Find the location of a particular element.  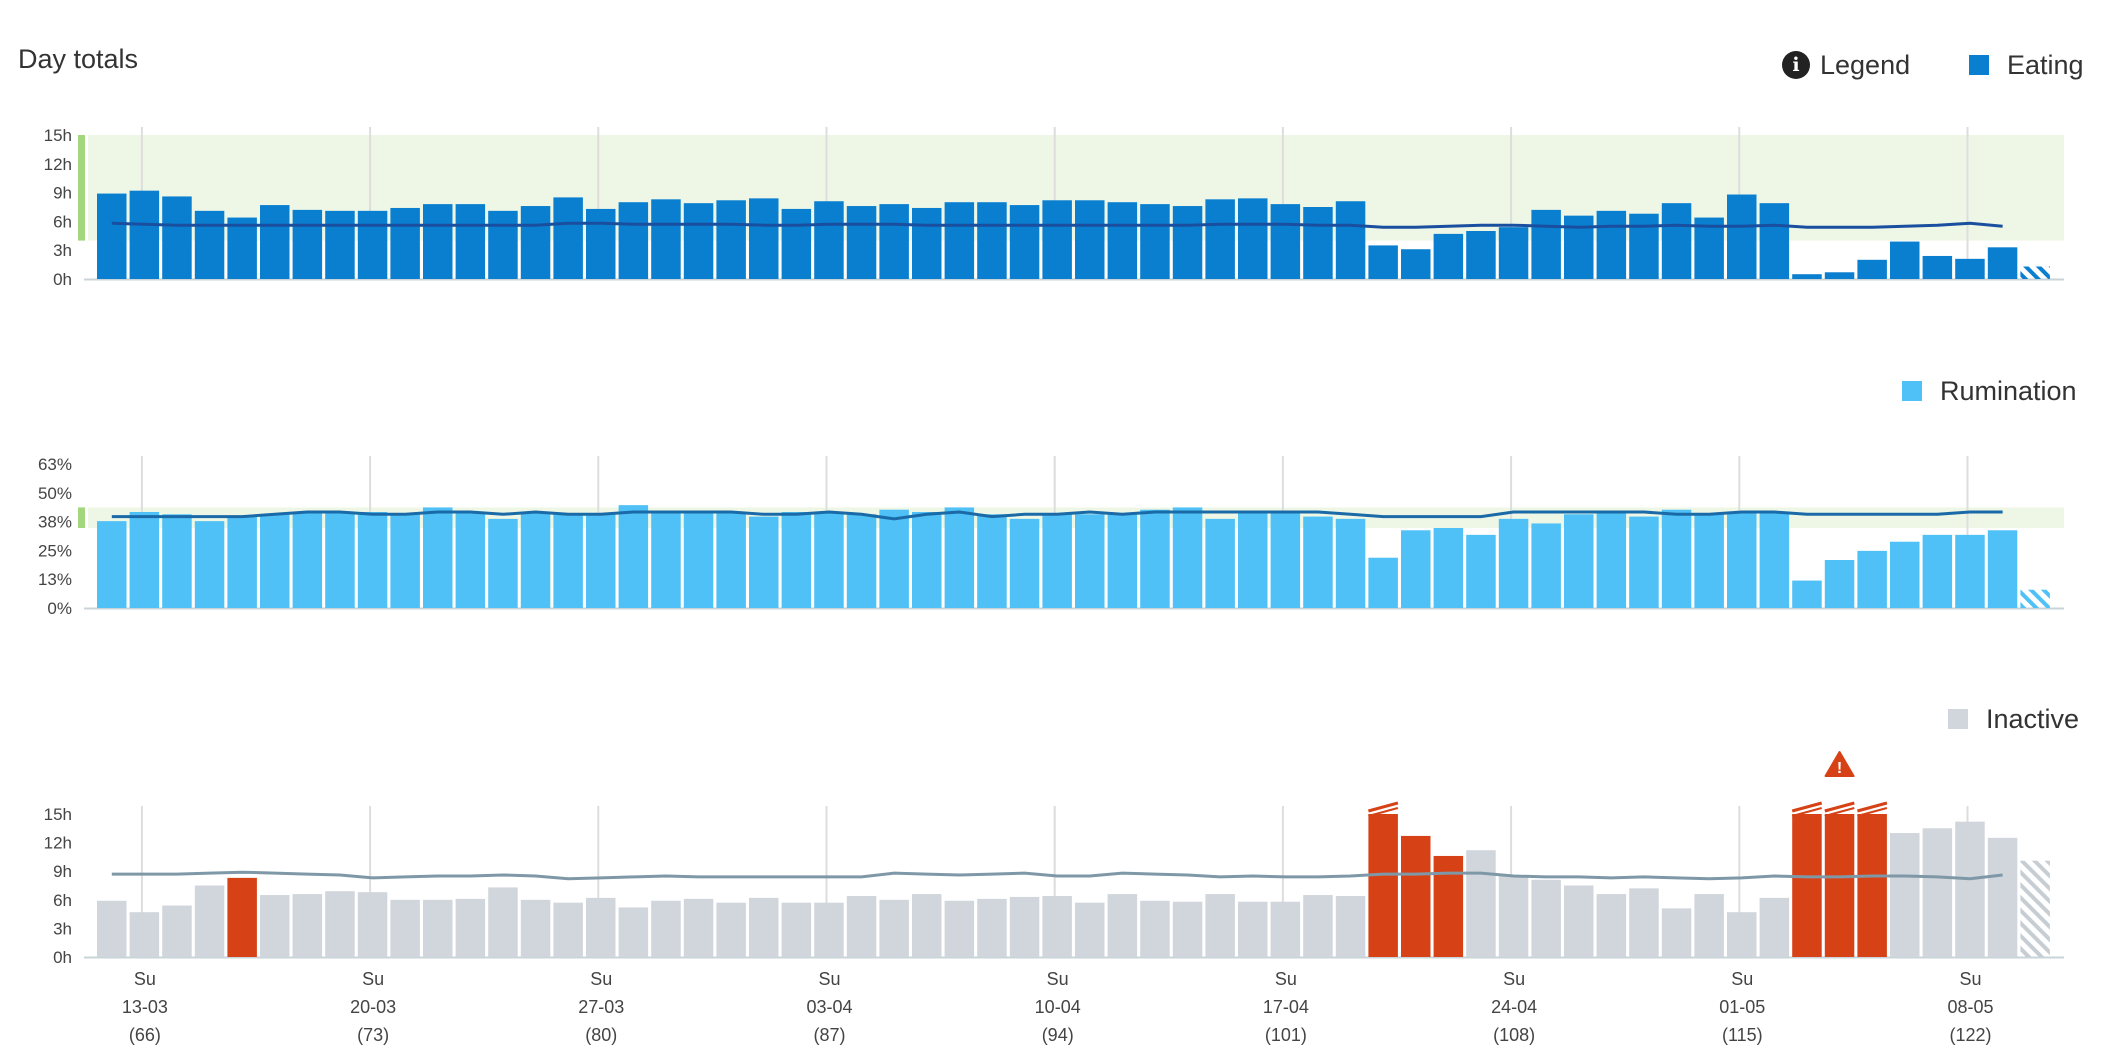

y-tick-label-1-4: 50% is located at coordinates (55, 493).